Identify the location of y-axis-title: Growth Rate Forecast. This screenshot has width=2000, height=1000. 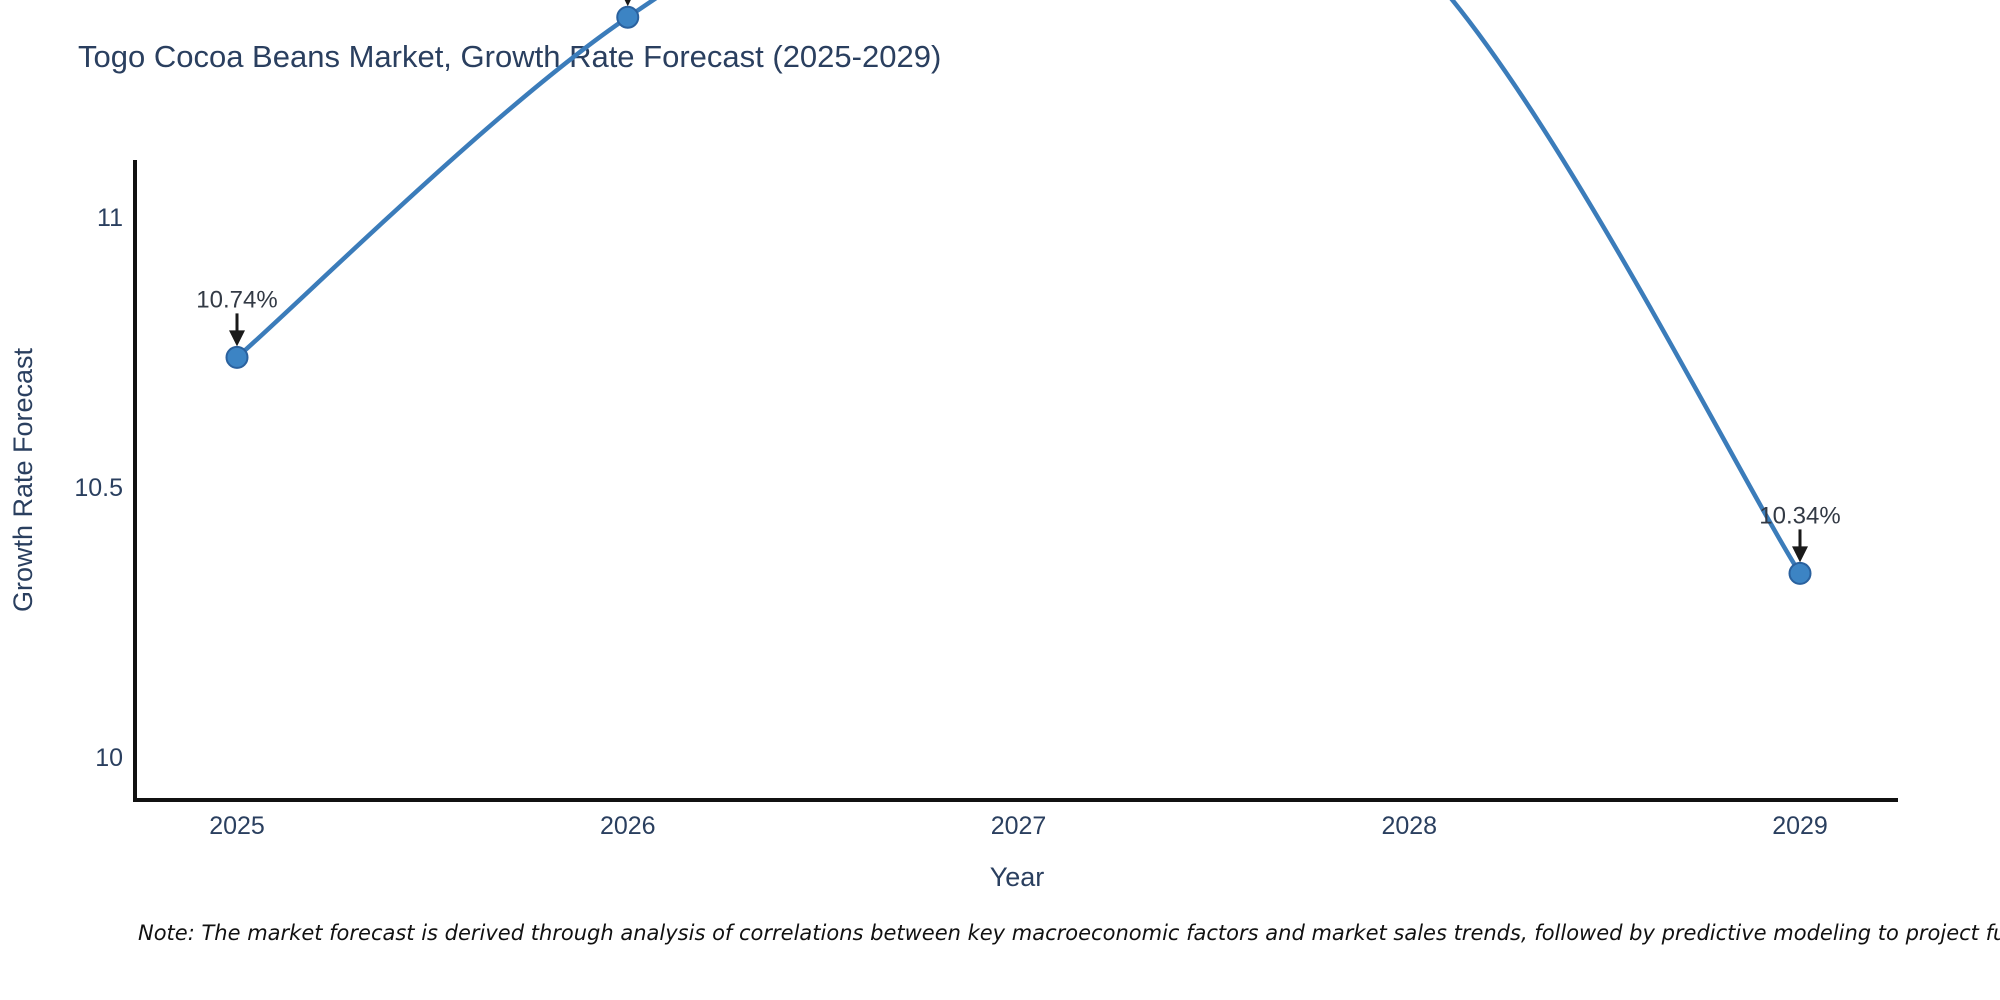
(23, 479).